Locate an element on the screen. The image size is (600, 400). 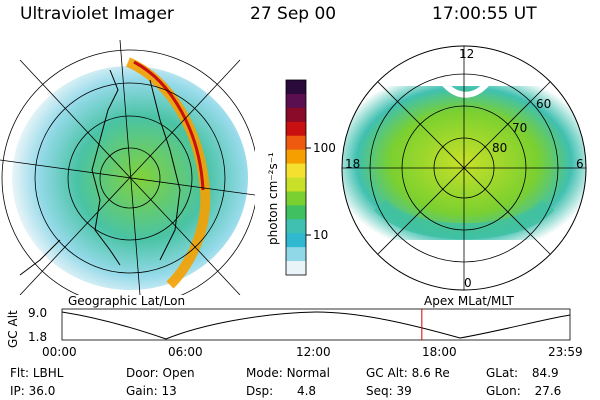
time-label: 17:00:55 UT is located at coordinates (484, 14).